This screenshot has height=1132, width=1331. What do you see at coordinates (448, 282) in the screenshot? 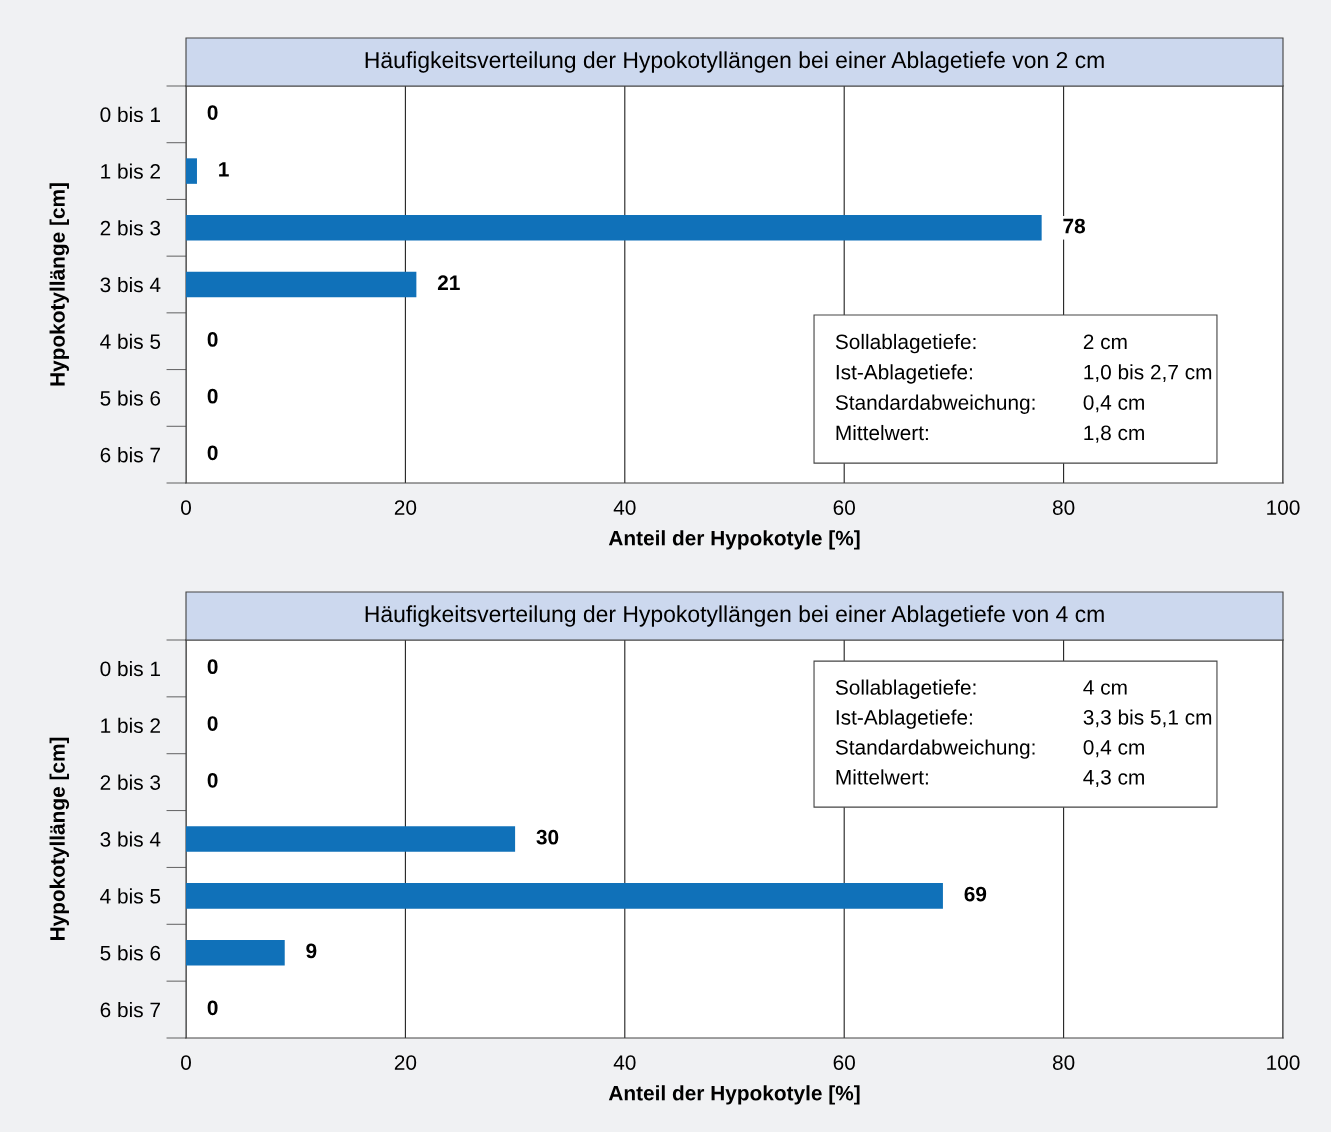
I see `data-label: 21` at bounding box center [448, 282].